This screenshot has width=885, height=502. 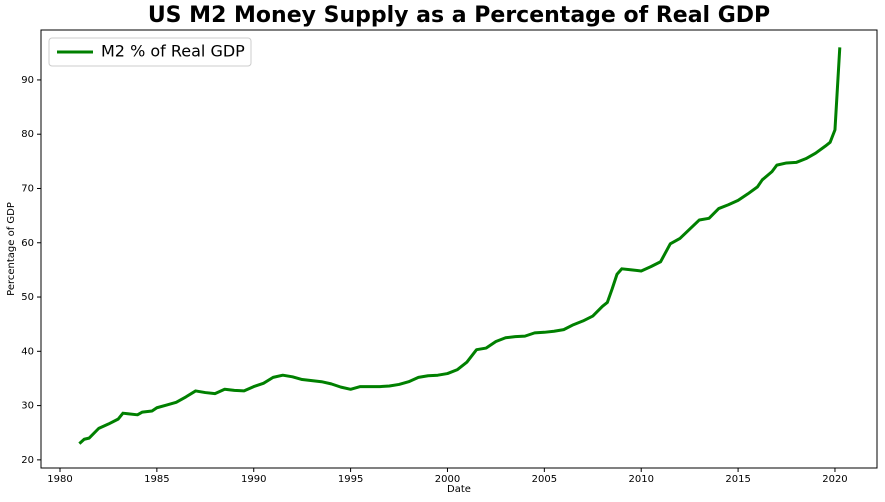 What do you see at coordinates (350, 479) in the screenshot?
I see `x-tick-label: 1995` at bounding box center [350, 479].